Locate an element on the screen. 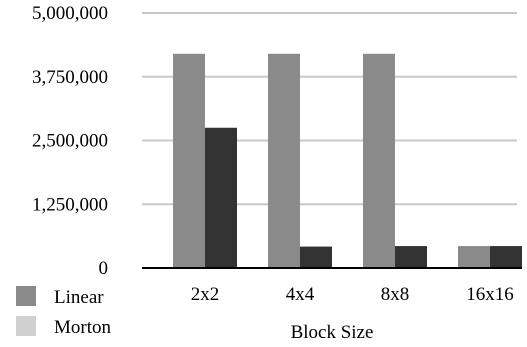  x-category-label: 16x16 is located at coordinates (490, 294).